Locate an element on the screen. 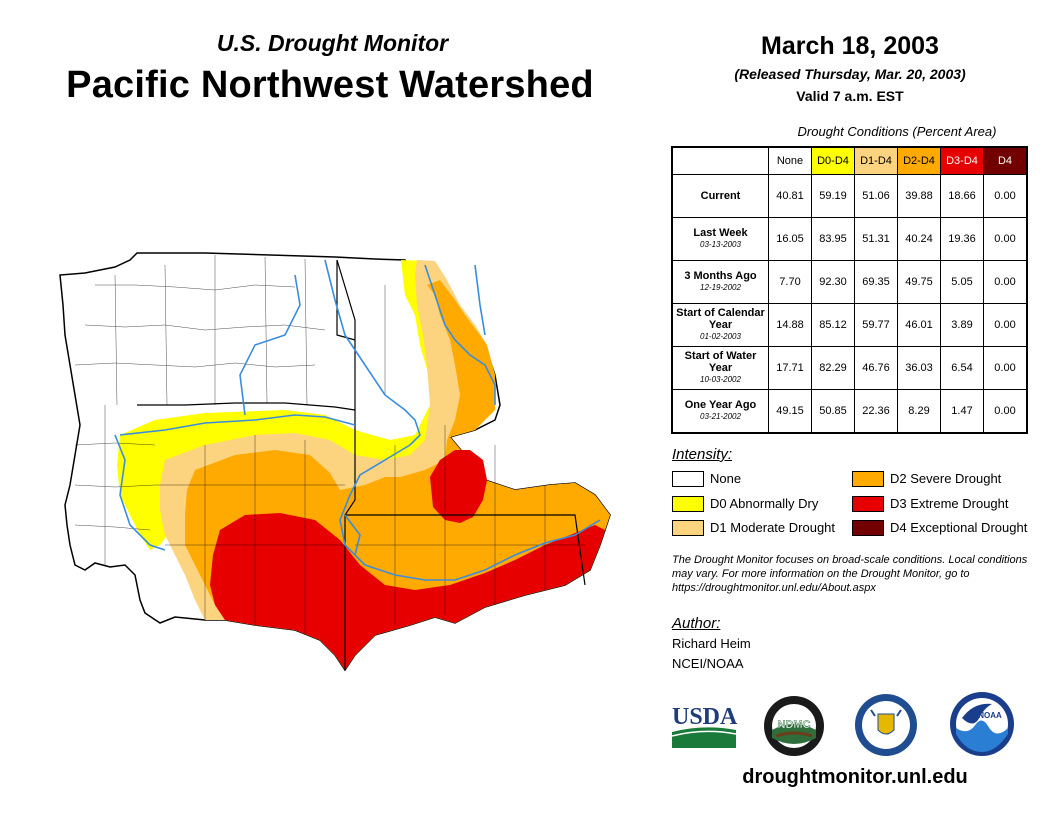 This screenshot has width=1056, height=816. column-header-d2-d4: D2-D4 is located at coordinates (919, 160).